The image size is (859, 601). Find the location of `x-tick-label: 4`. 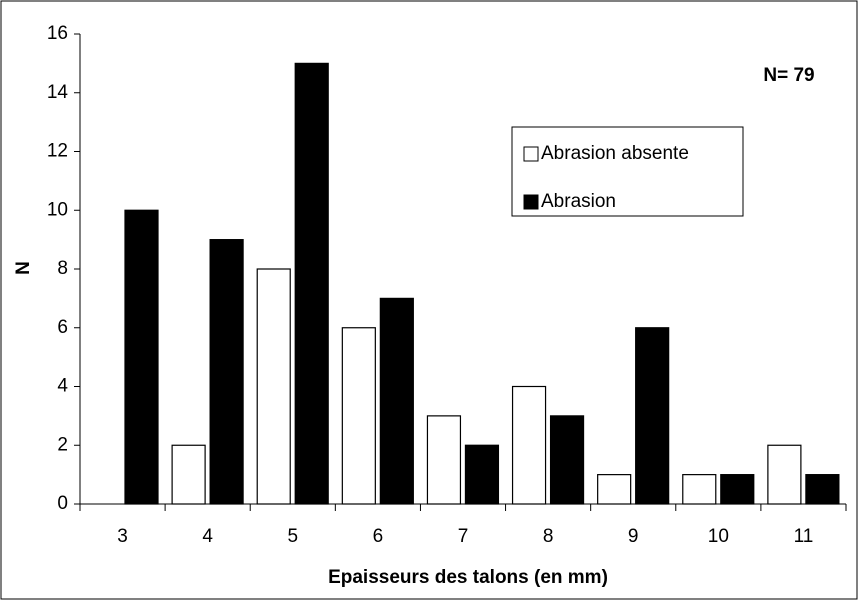

x-tick-label: 4 is located at coordinates (207, 536).